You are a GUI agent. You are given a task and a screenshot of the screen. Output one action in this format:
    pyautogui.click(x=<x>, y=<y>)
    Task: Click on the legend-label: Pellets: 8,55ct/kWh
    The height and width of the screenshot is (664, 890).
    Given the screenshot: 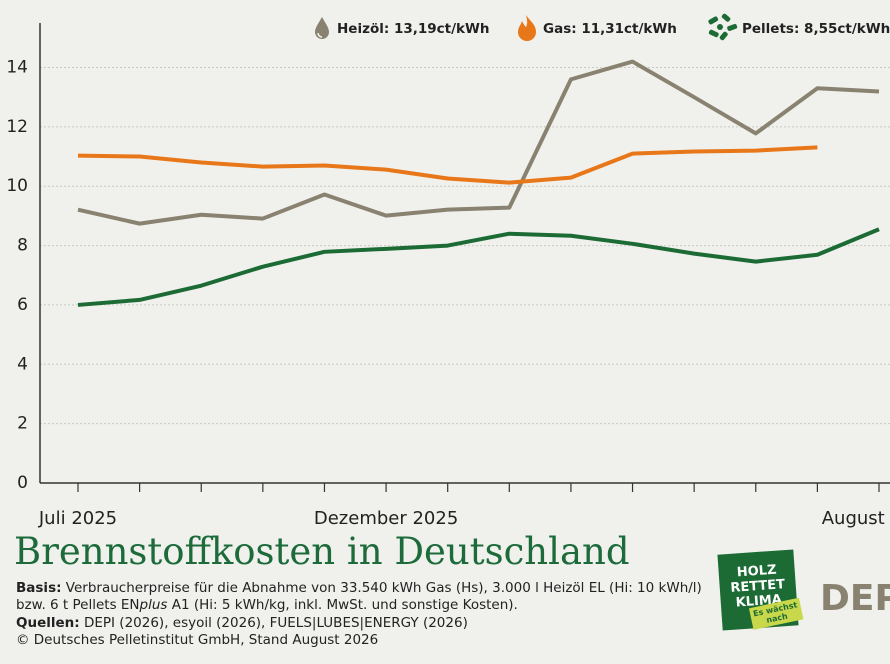 What is the action you would take?
    pyautogui.click(x=816, y=29)
    